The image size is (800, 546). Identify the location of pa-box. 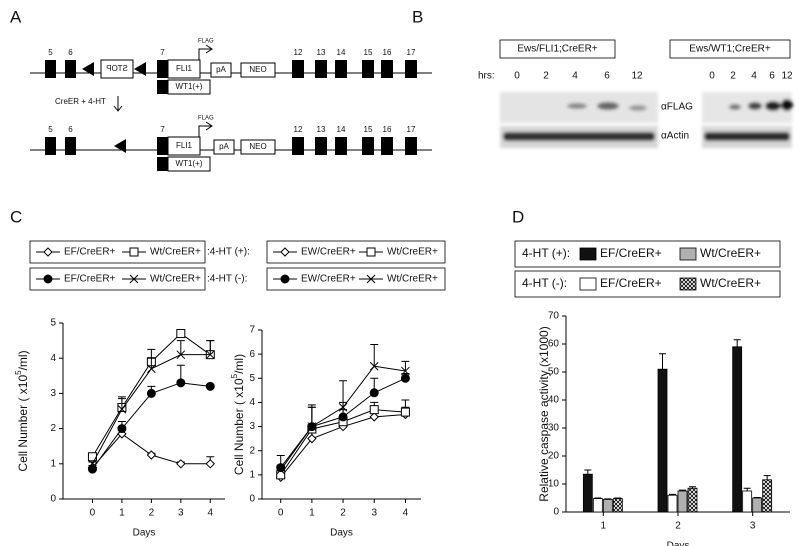
(221, 70).